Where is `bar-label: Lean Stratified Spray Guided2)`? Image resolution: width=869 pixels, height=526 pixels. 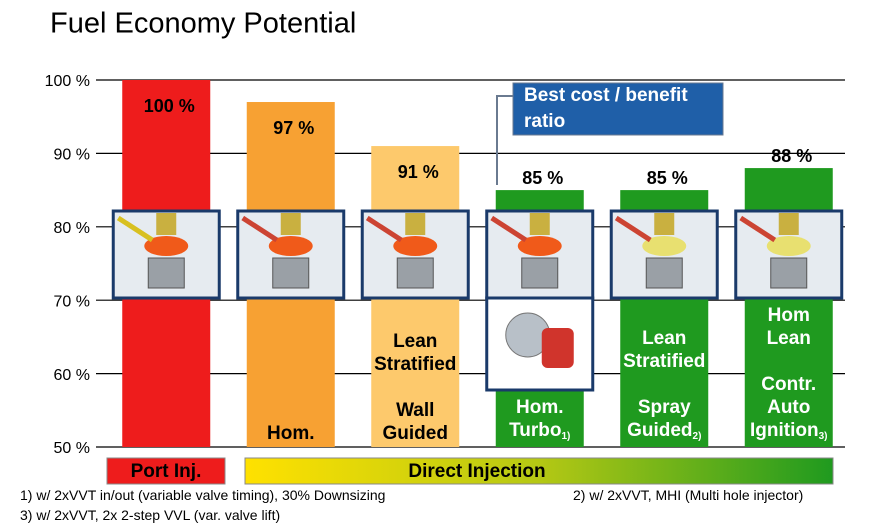
bar-label: Lean Stratified Spray Guided2) is located at coordinates (664, 372).